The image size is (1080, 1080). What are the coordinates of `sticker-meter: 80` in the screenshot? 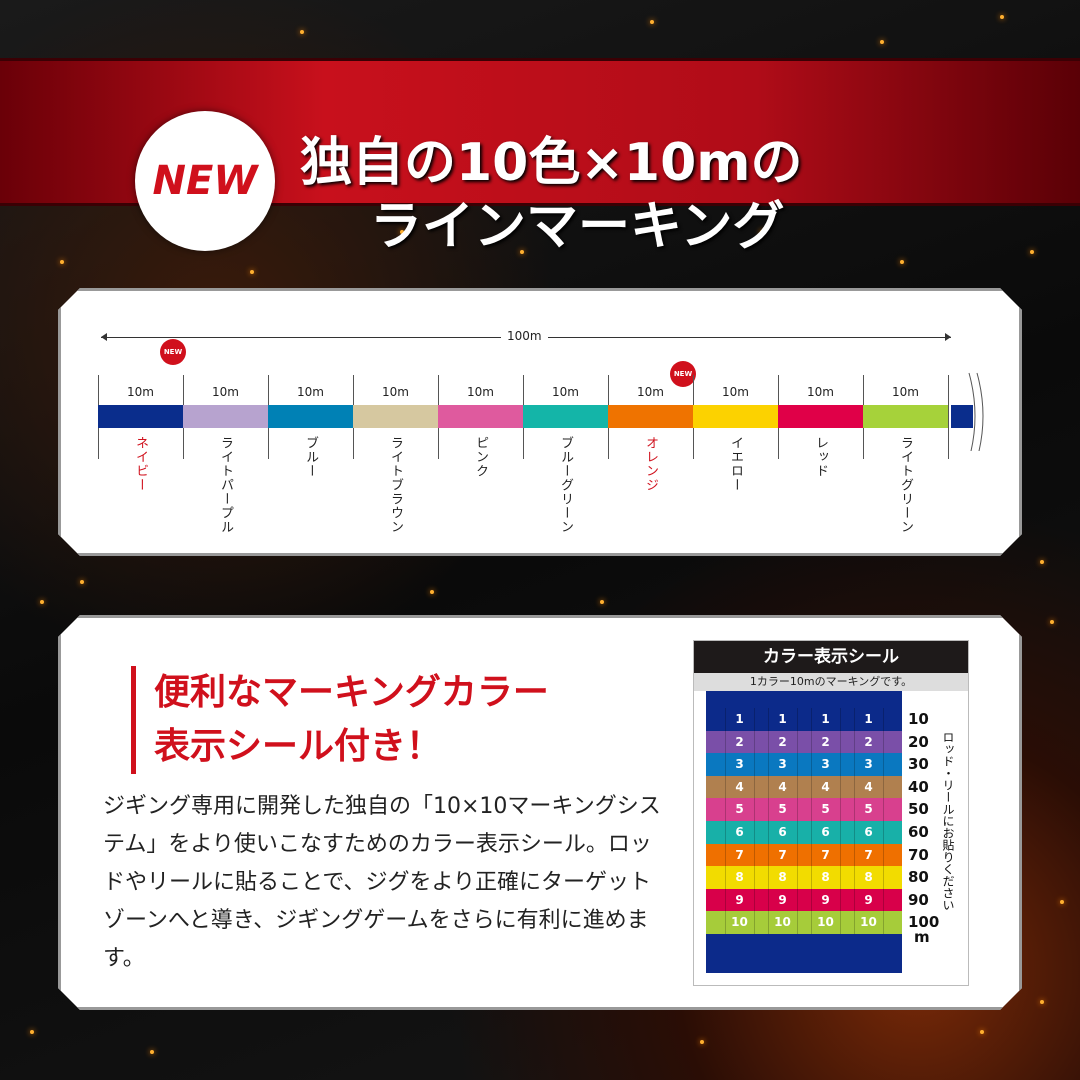 It's located at (918, 877).